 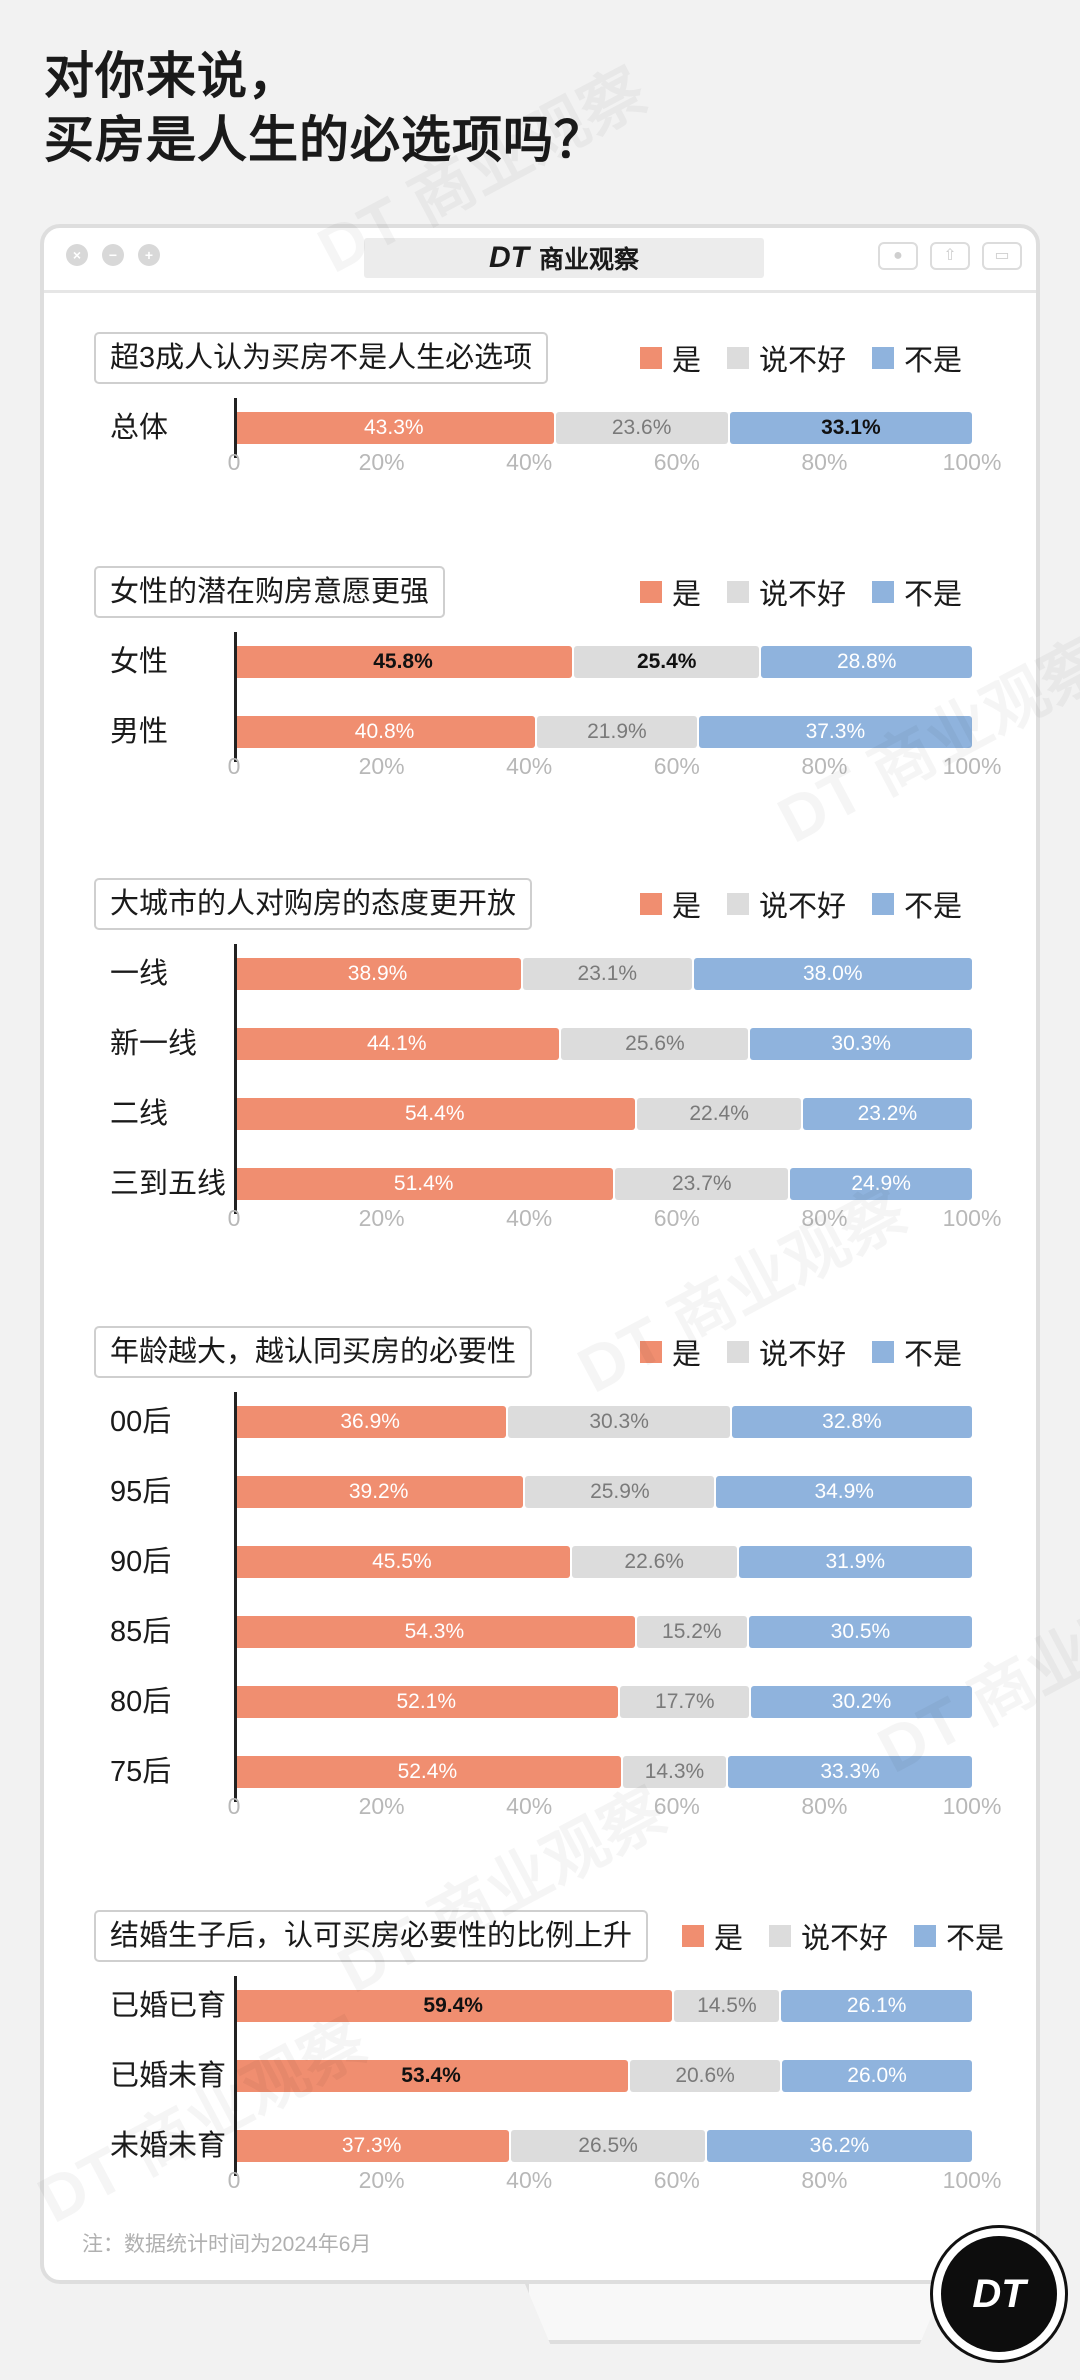 What do you see at coordinates (540, 291) in the screenshot?
I see `card-divider` at bounding box center [540, 291].